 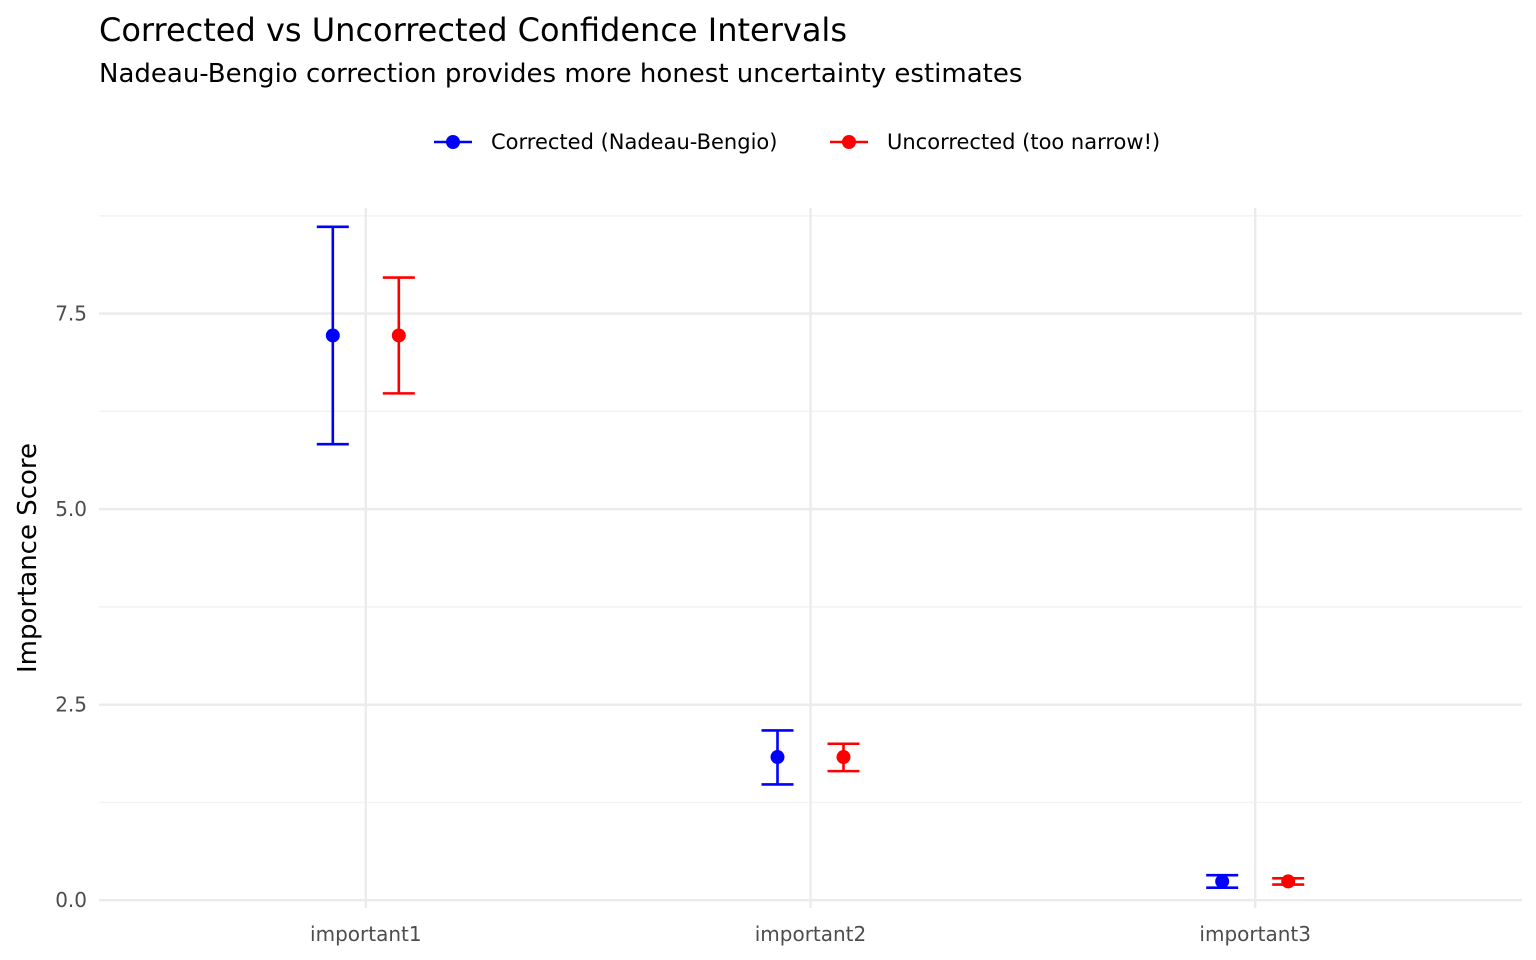 I want to click on legend-label: Uncorrected (too narrow!), so click(x=1023, y=142).